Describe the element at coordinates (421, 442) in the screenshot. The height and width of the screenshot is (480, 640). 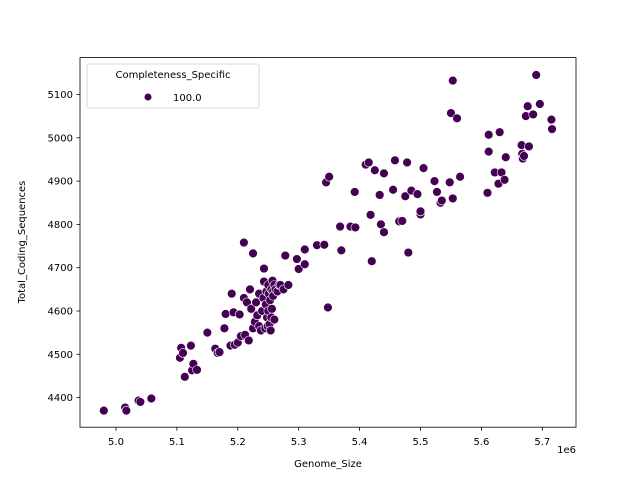
I see `x-tick-label: 5.5` at that location.